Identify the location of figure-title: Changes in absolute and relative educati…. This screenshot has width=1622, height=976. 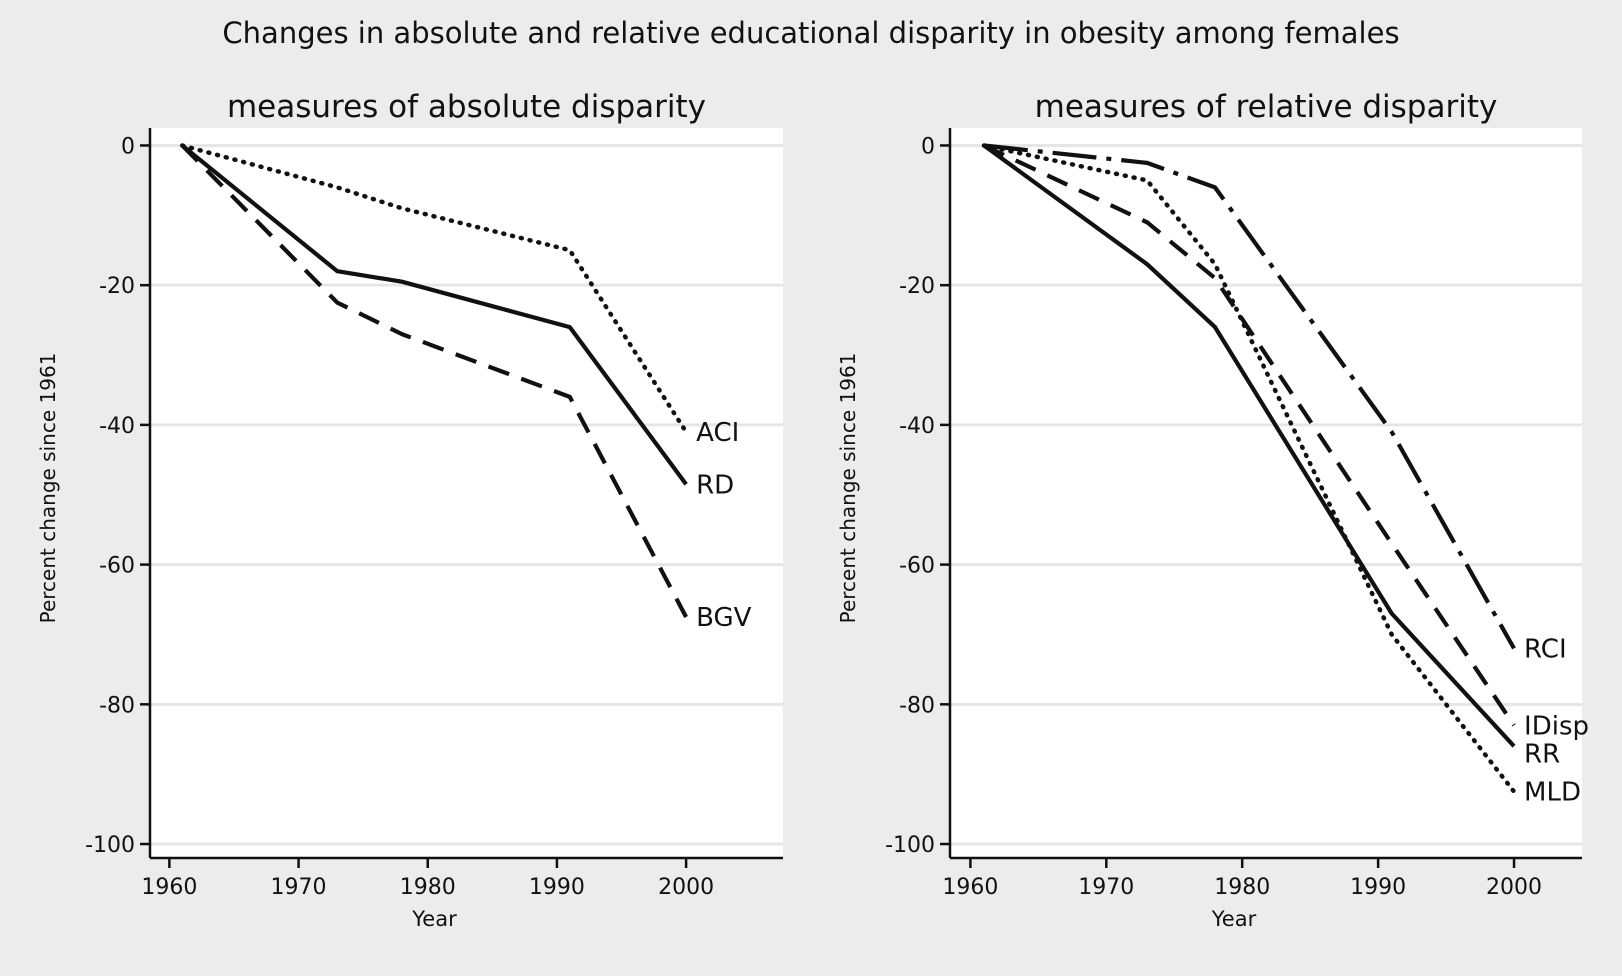
(810, 33).